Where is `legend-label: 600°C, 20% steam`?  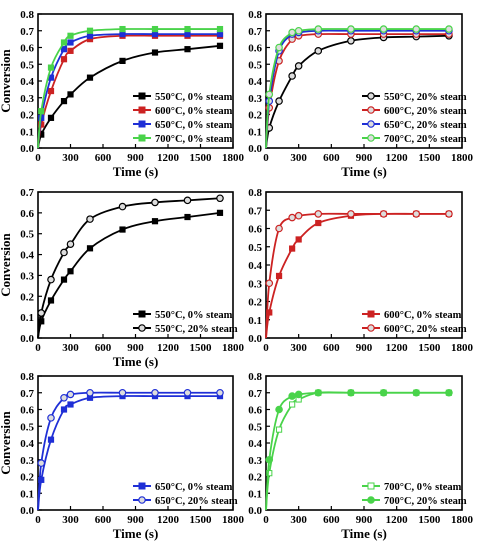
legend-label: 600°C, 20% steam is located at coordinates (425, 111).